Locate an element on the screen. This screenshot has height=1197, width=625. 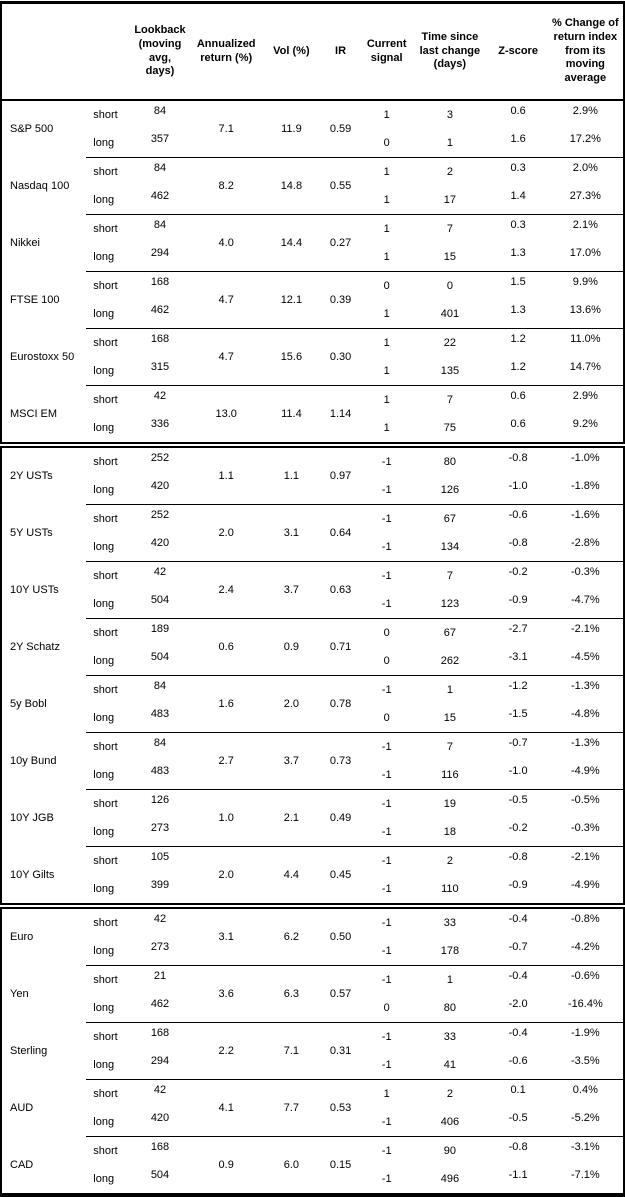
vol-value: 4.4 is located at coordinates (291, 876).